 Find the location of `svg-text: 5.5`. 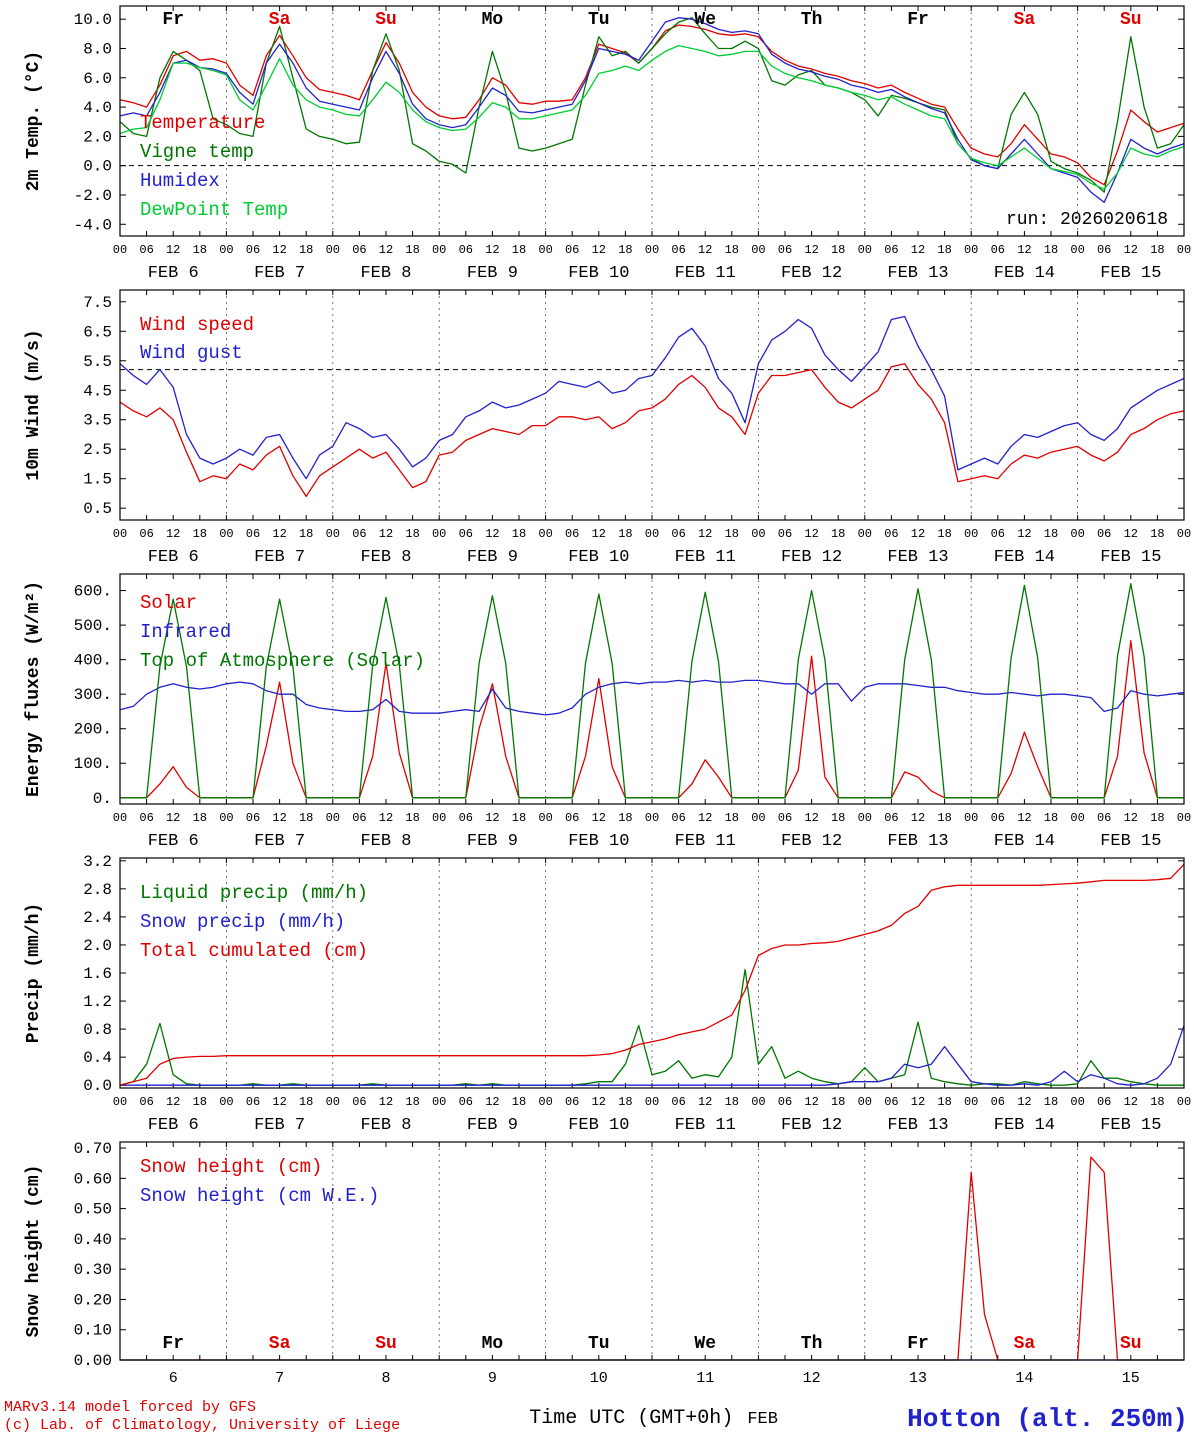

svg-text: 5.5 is located at coordinates (97, 362).